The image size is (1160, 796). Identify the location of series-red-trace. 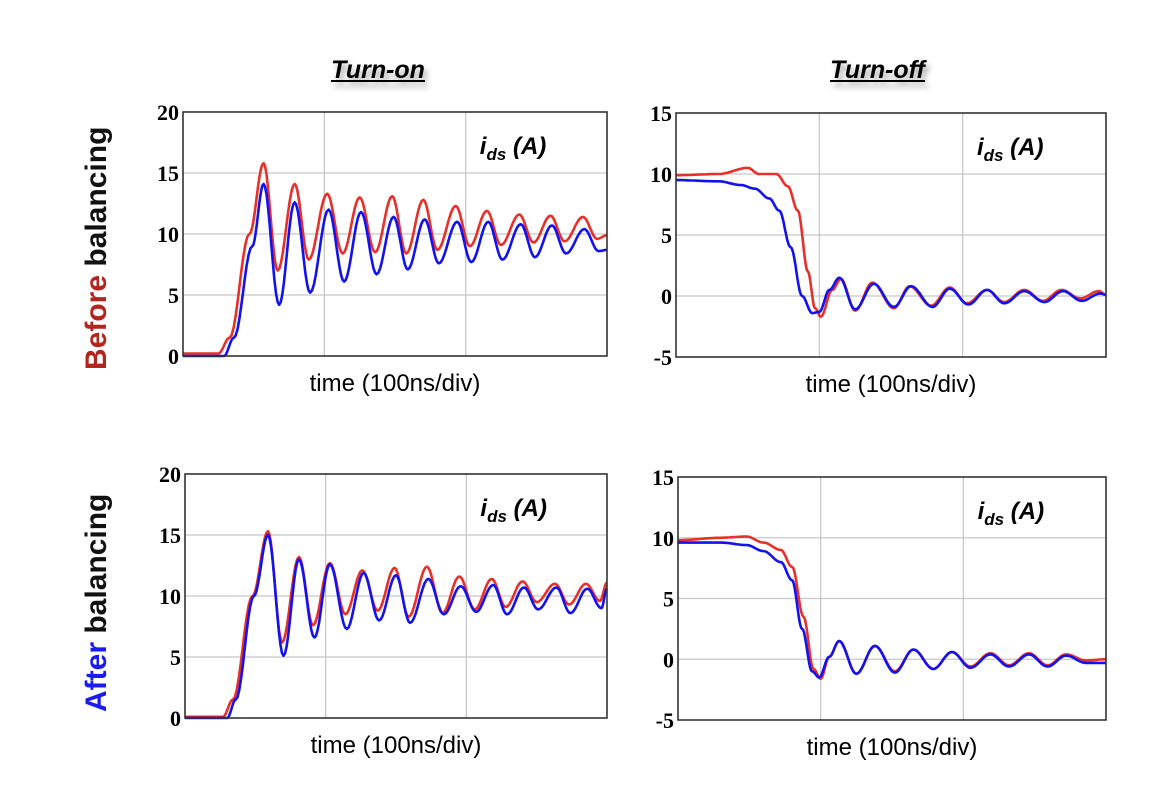
(395, 258).